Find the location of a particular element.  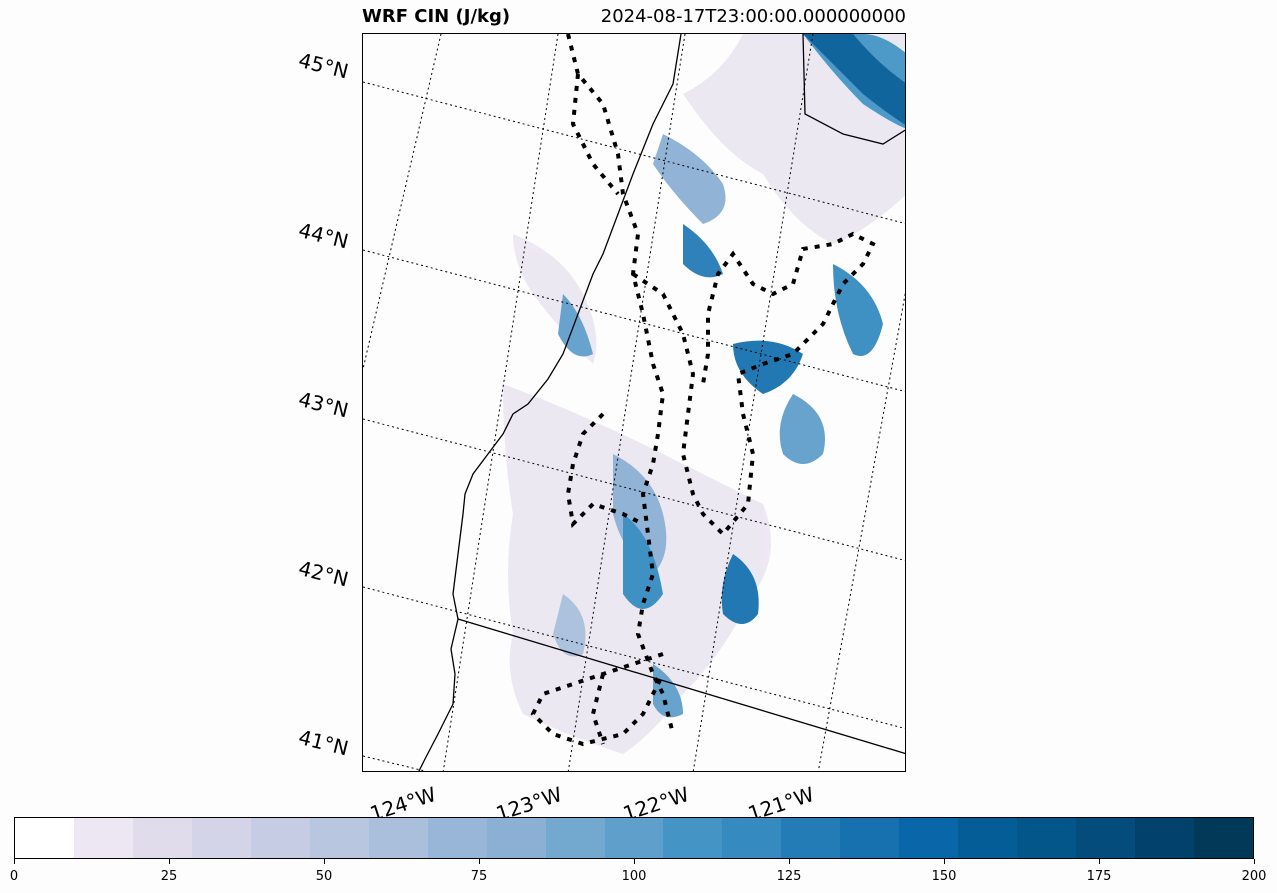

colorbar-tick-label: 125 is located at coordinates (789, 876).